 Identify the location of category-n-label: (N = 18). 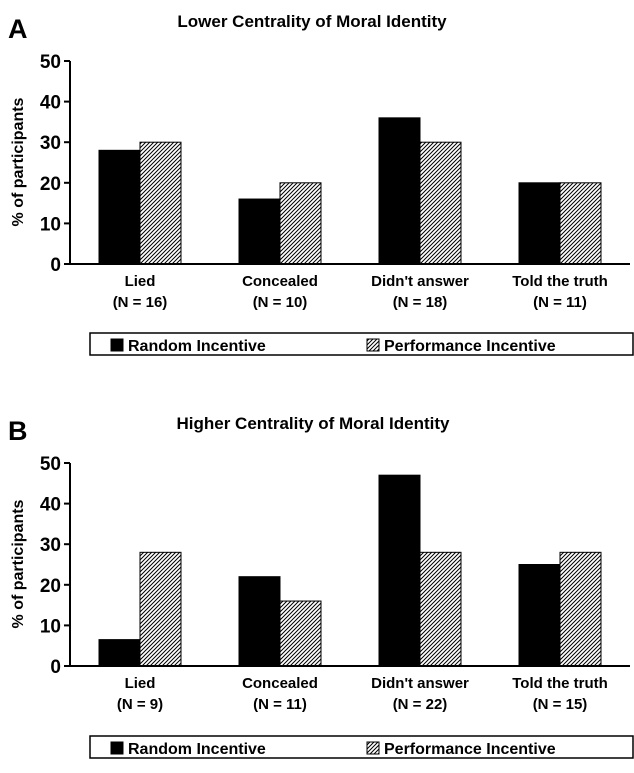
(420, 302).